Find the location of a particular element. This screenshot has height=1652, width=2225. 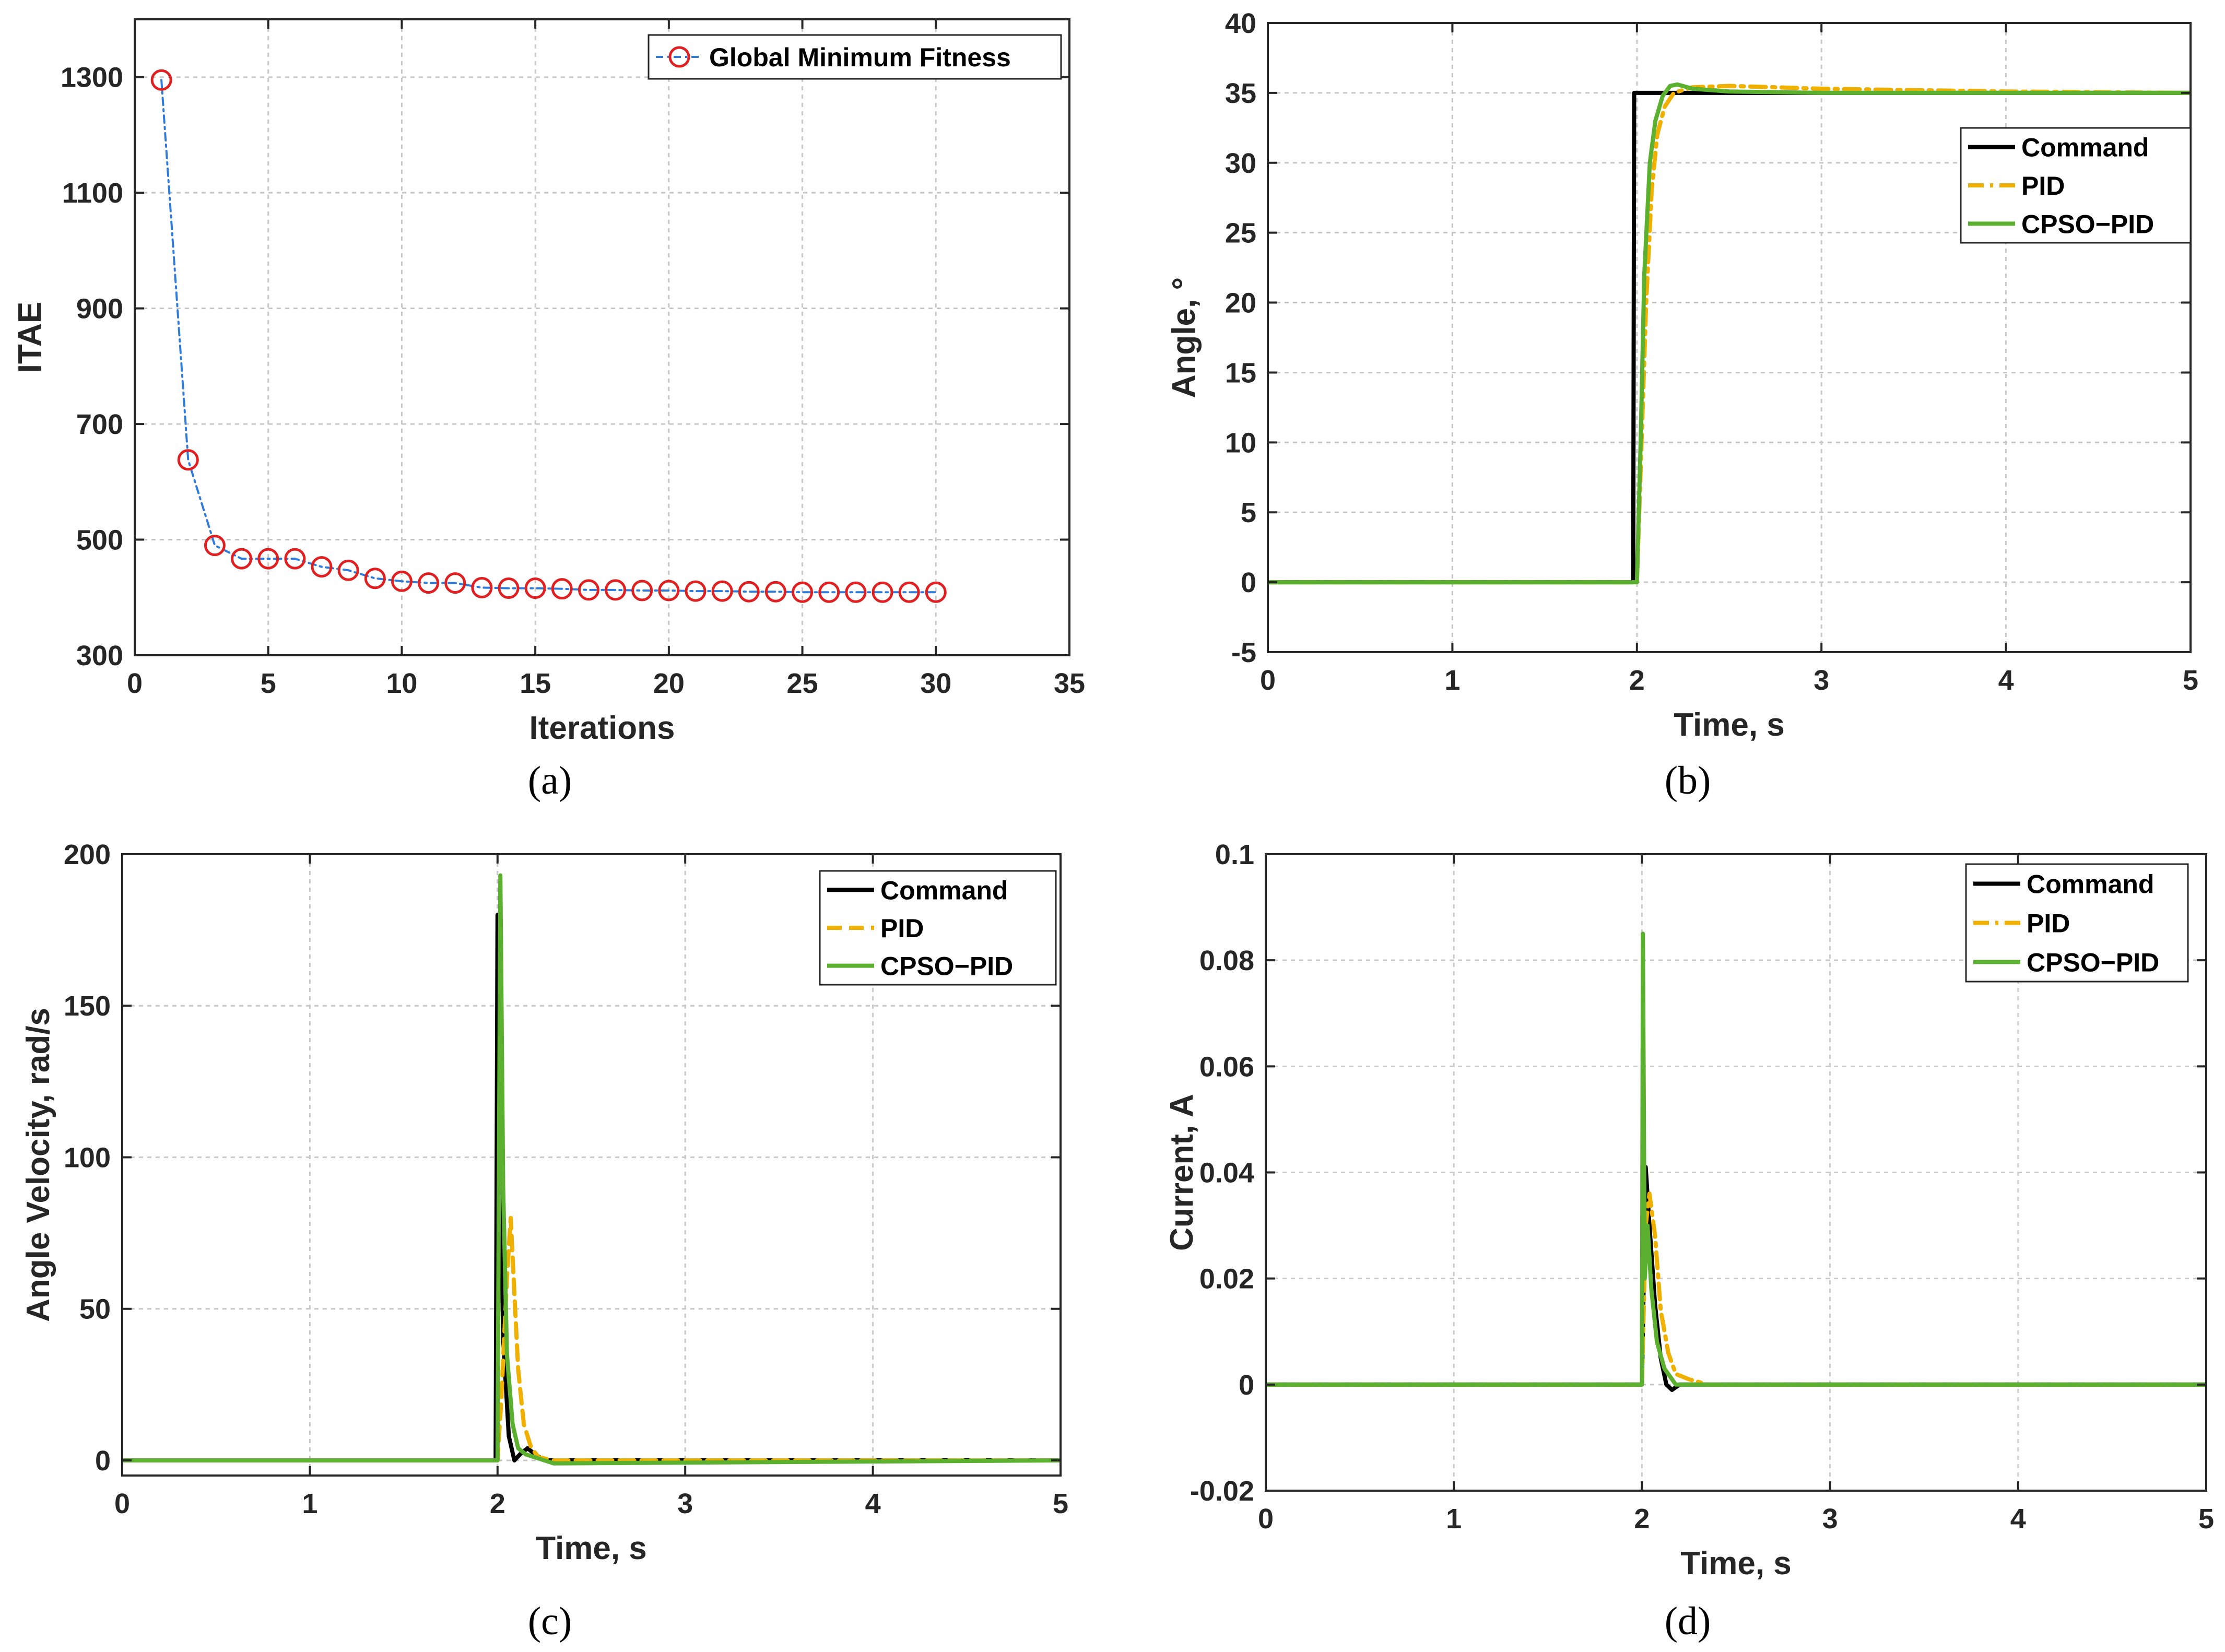

y-tick-label: 15 is located at coordinates (1240, 373).